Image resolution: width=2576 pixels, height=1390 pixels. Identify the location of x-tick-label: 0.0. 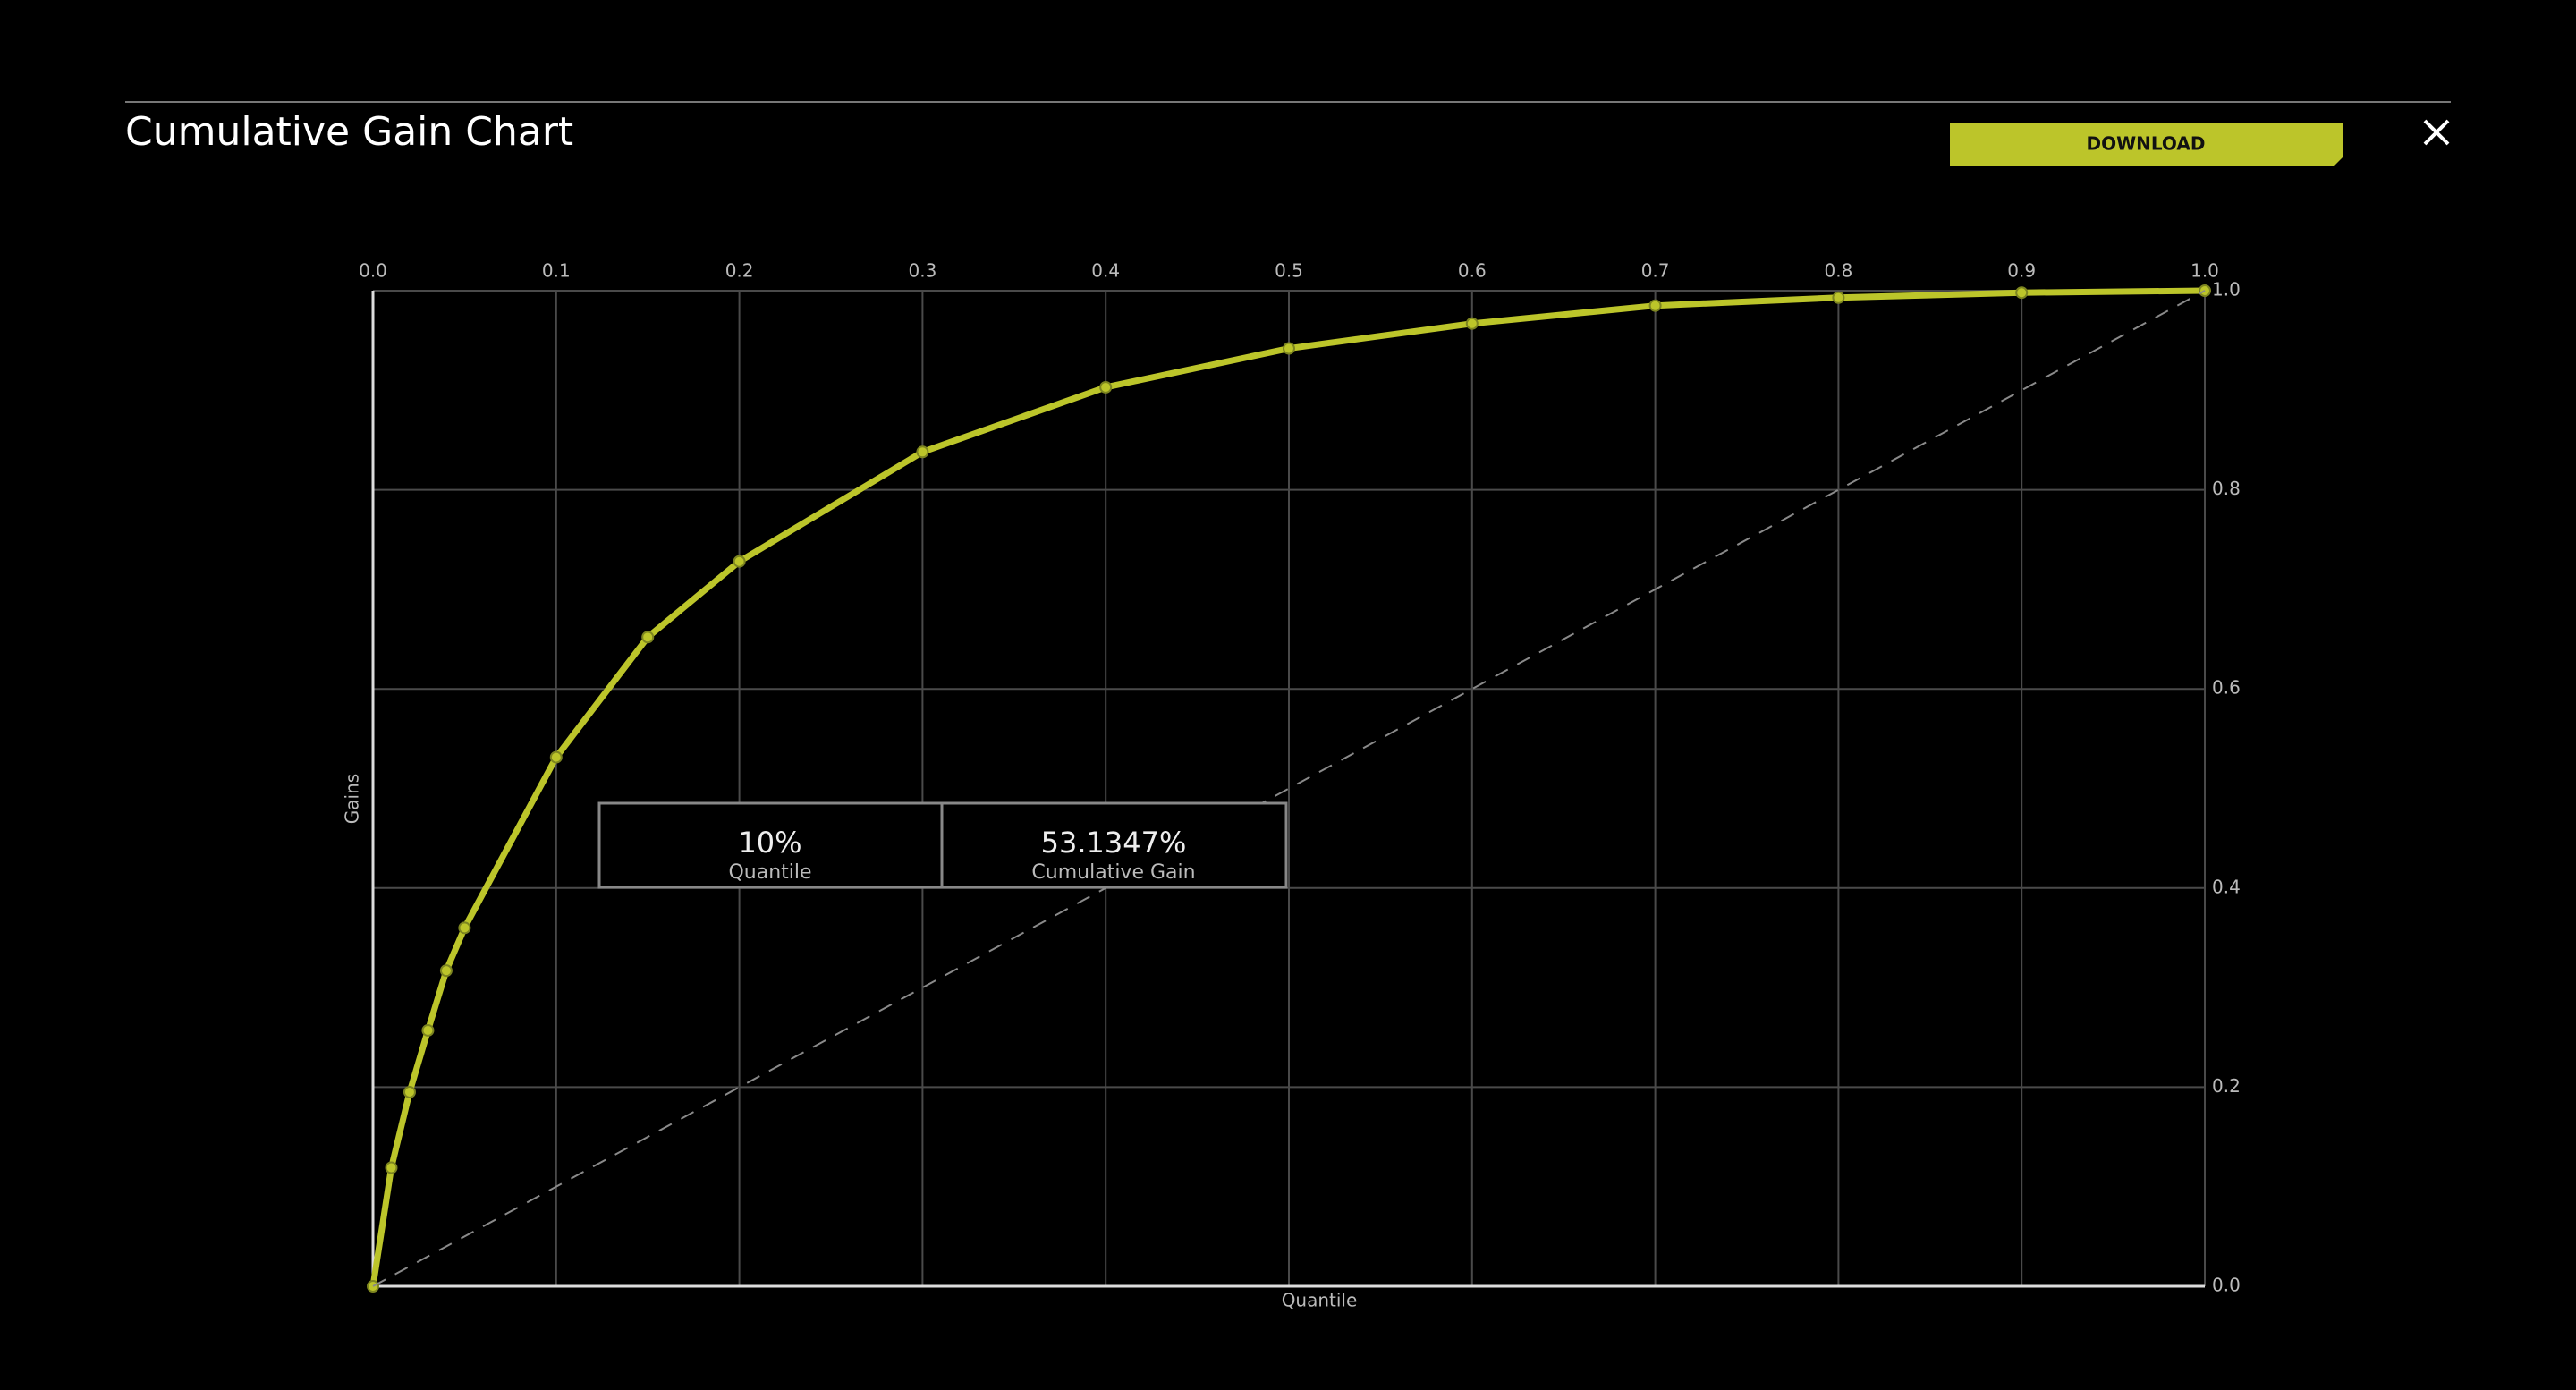
(373, 271).